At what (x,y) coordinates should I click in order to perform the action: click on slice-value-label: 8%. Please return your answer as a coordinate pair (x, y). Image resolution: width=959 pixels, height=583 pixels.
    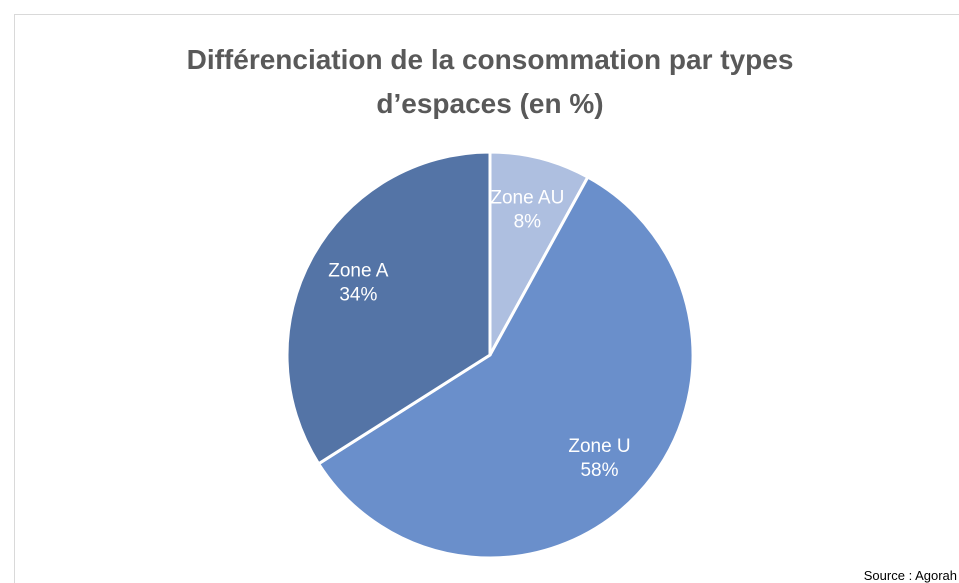
    Looking at the image, I should click on (528, 222).